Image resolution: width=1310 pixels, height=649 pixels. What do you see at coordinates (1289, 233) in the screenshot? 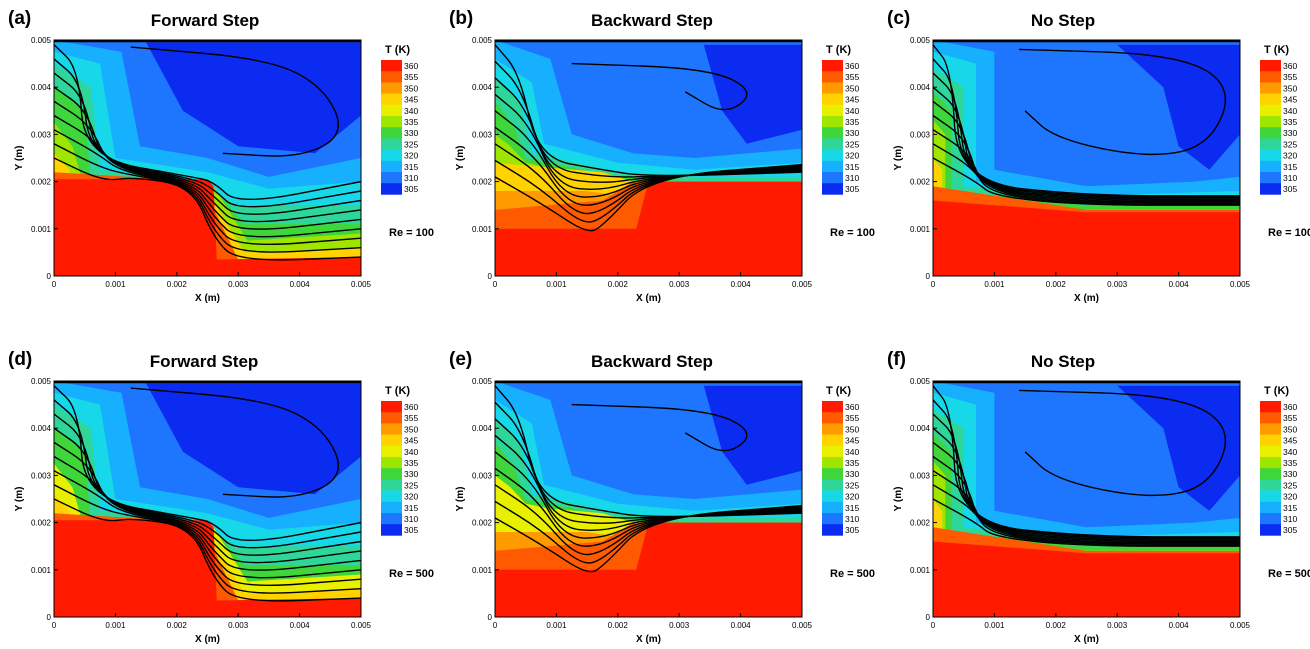
I see `reynolds-label: Re = 100` at bounding box center [1289, 233].